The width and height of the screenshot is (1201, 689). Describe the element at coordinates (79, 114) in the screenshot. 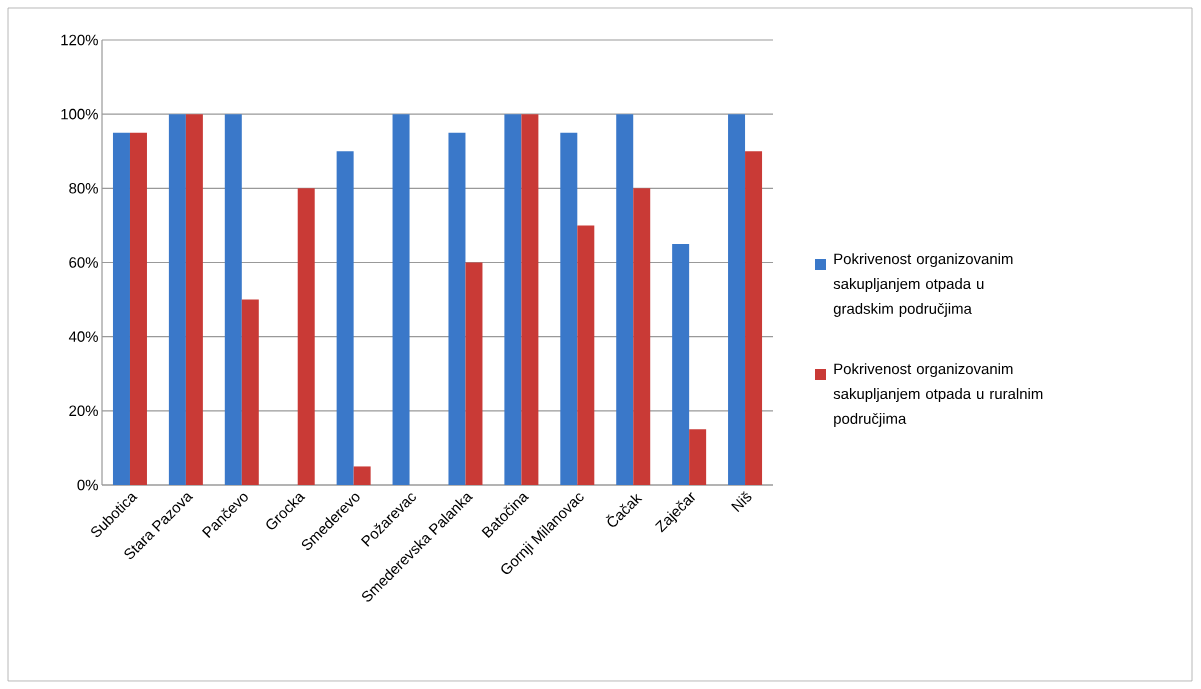

I see `y-tick-label: 100%` at that location.